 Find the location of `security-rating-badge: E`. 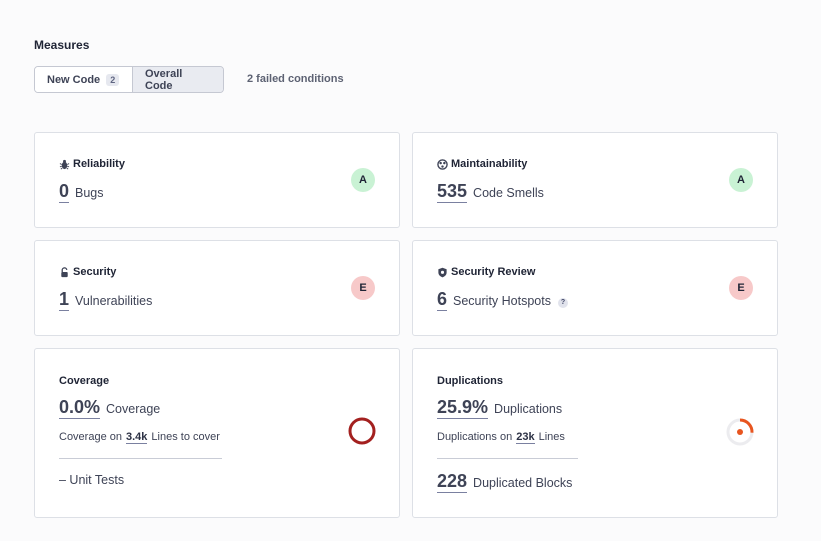

security-rating-badge: E is located at coordinates (363, 288).